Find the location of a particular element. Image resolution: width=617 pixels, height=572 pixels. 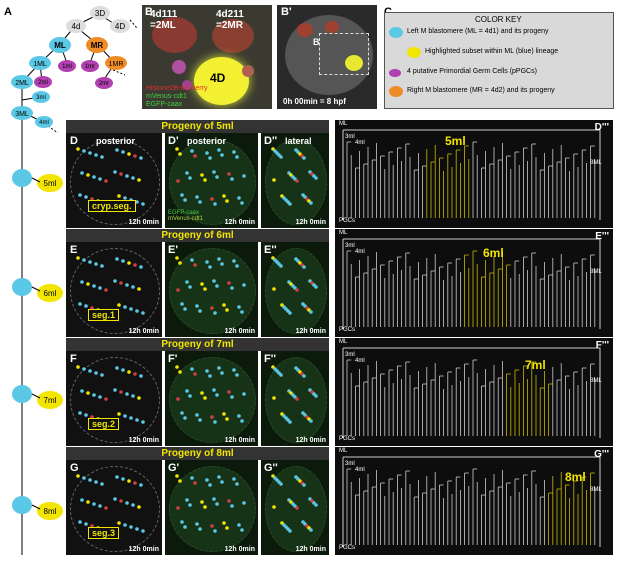

node-label-1ML: 1ML is located at coordinates (40, 64).